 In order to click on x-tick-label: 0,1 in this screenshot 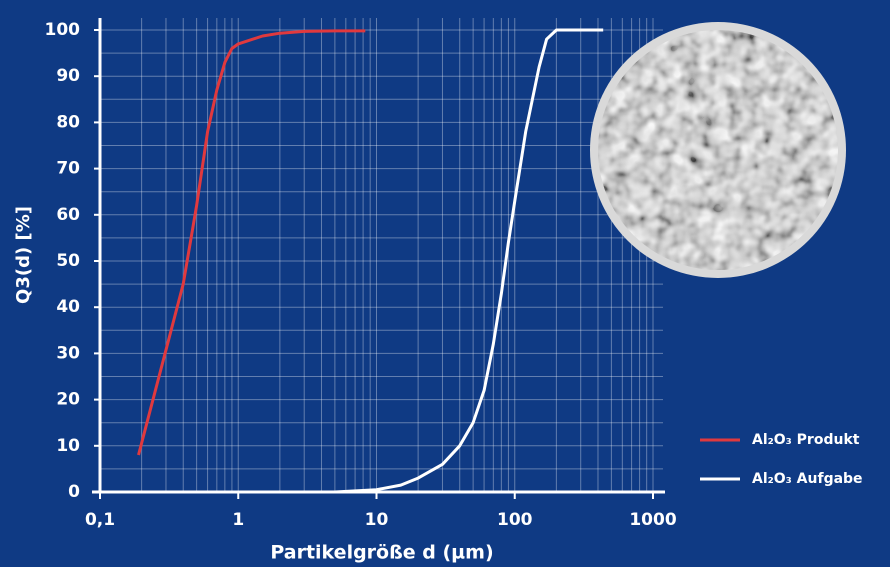, I will do `click(100, 520)`.